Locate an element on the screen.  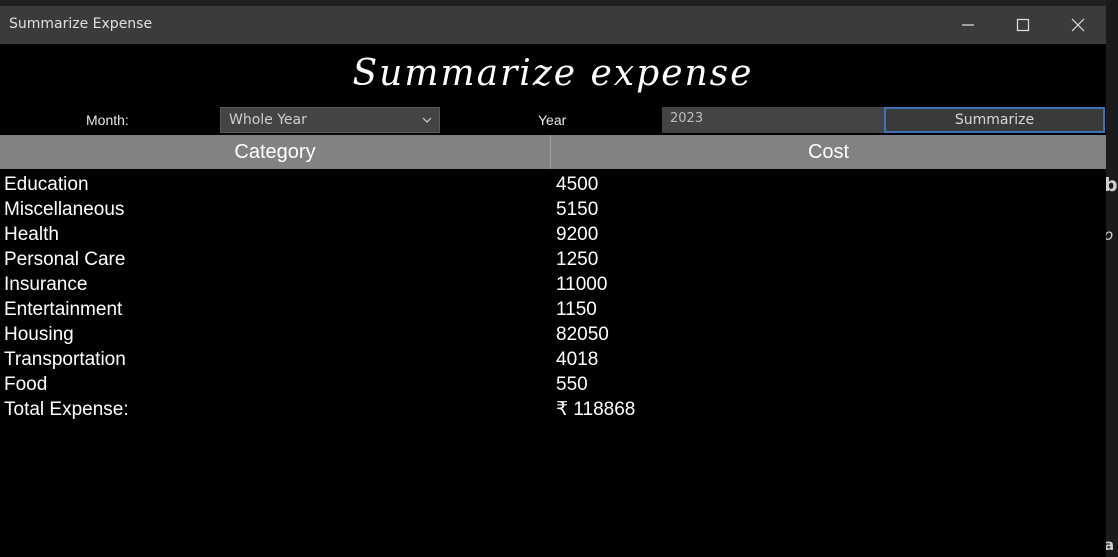
category-cell: Transportation is located at coordinates (65, 359).